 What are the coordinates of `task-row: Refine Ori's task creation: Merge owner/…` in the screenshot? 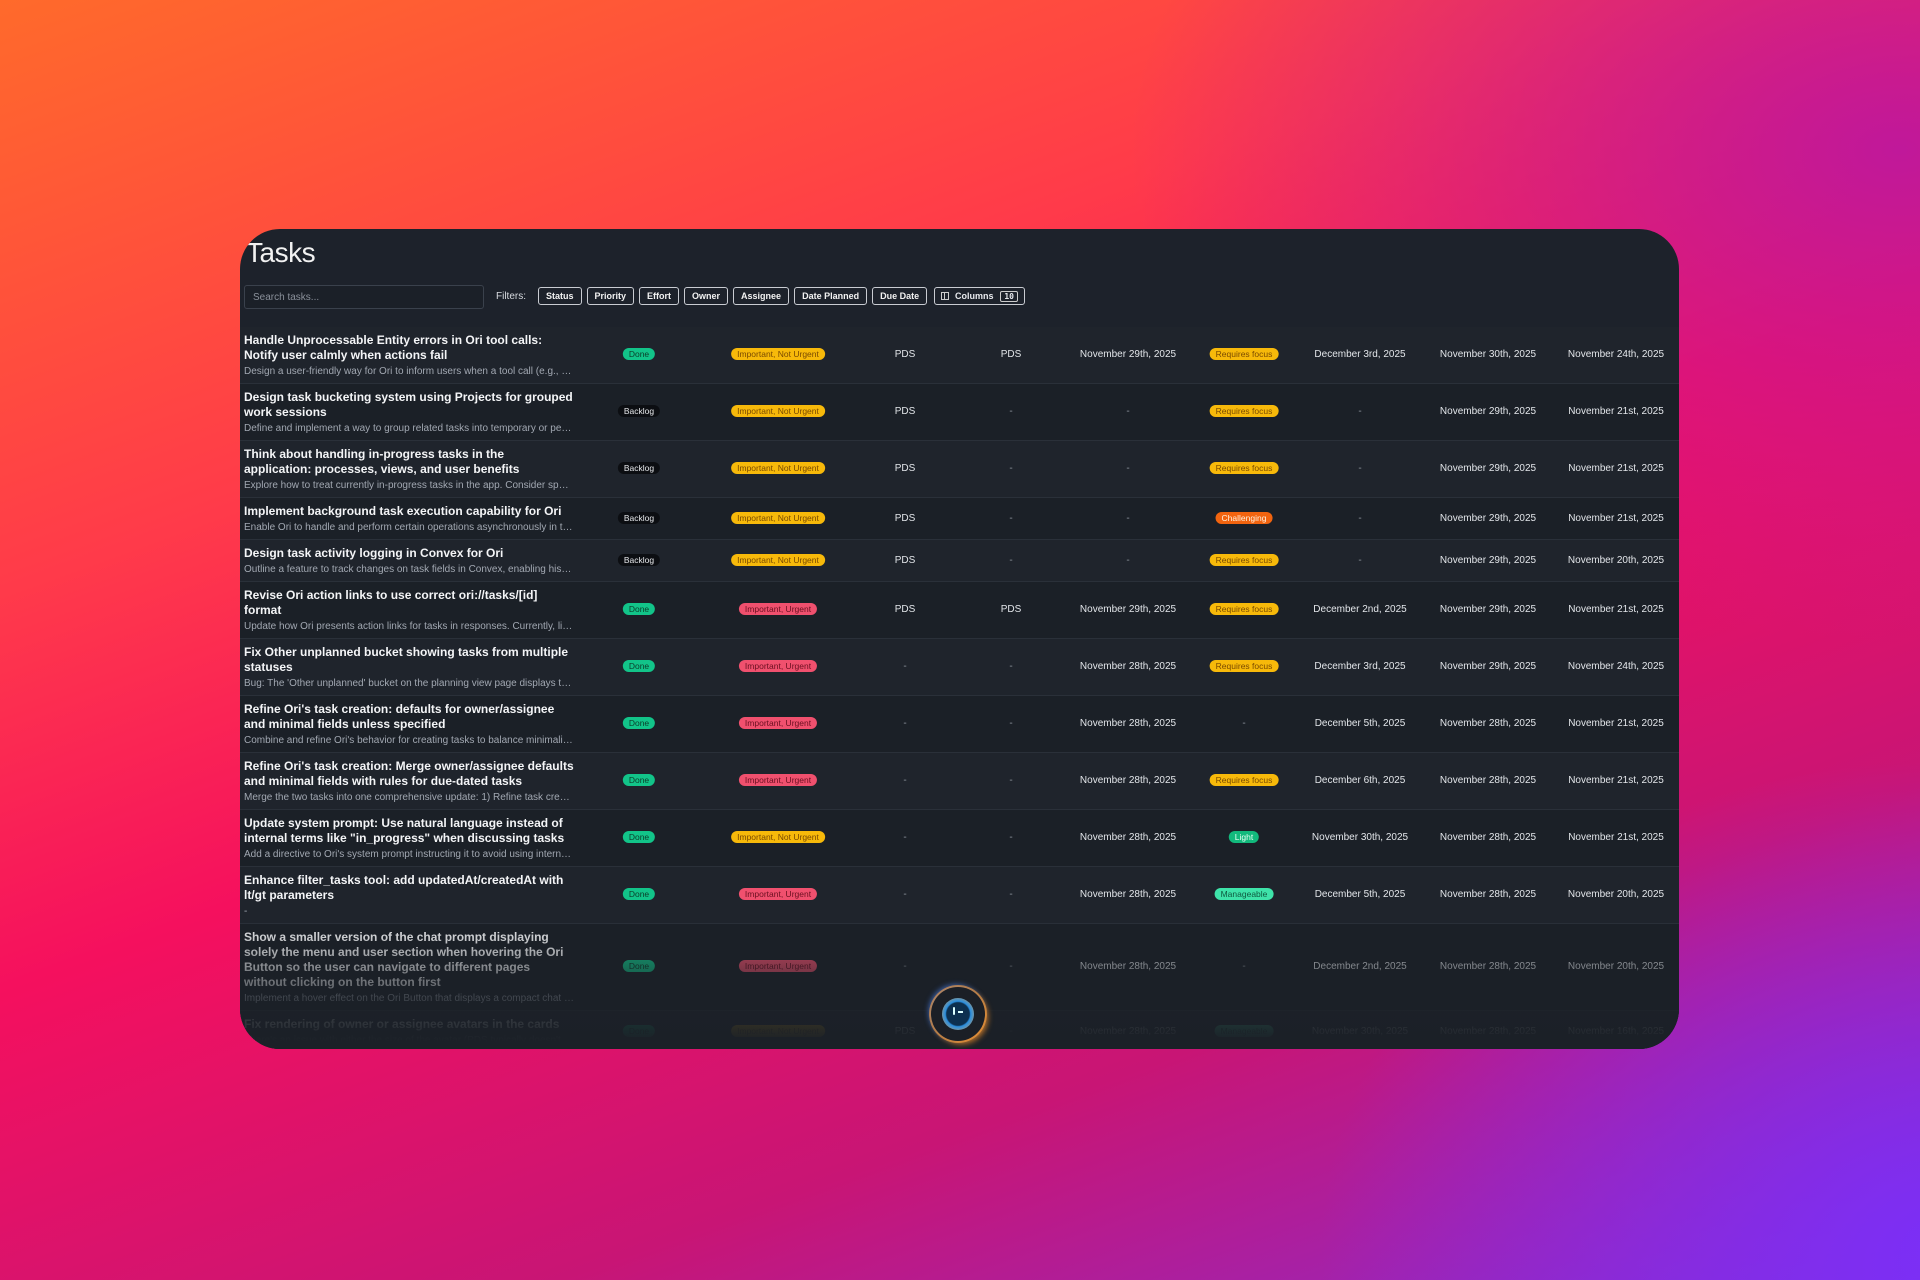 It's located at (959, 781).